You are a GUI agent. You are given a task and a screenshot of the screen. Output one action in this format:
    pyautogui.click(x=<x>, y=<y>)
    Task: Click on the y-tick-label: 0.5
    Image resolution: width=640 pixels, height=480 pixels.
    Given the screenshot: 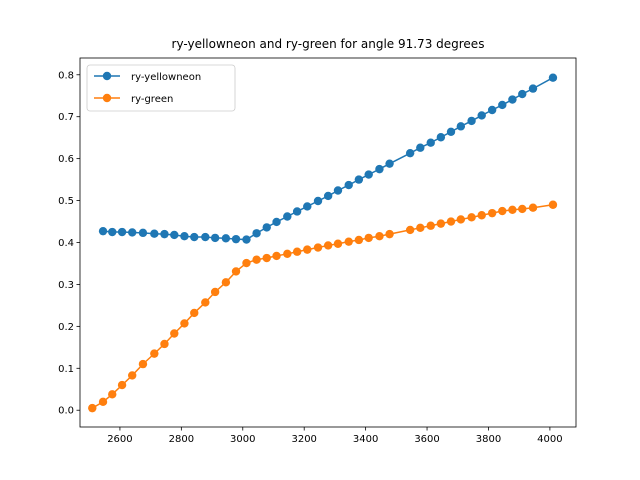 What is the action you would take?
    pyautogui.click(x=66, y=201)
    